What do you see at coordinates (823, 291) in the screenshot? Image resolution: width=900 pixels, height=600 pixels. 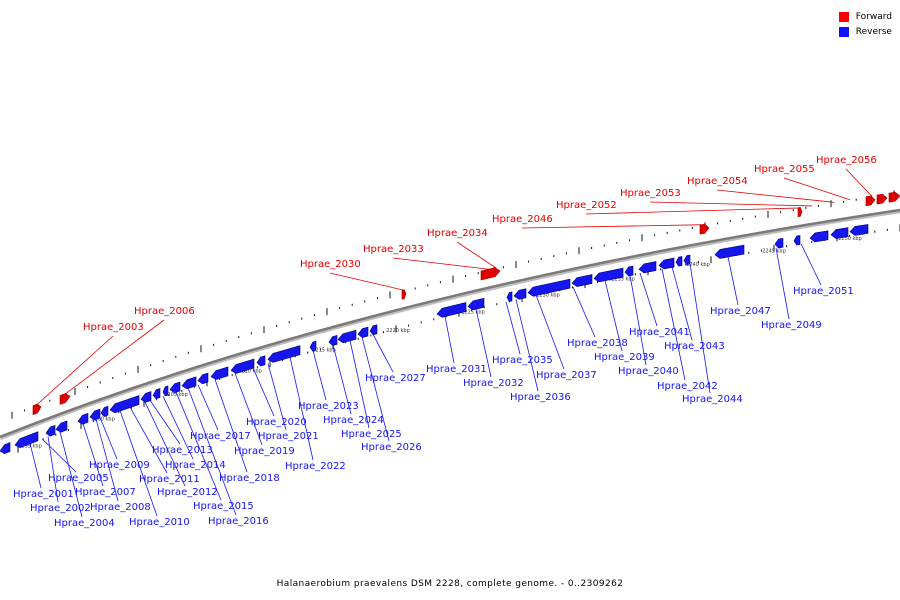 I see `gene-label: Hprae_2051` at bounding box center [823, 291].